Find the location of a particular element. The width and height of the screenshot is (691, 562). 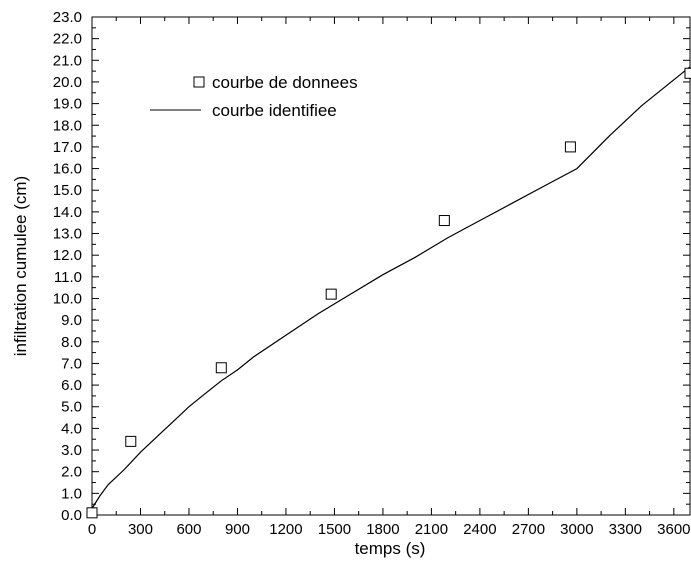

y-tick-label: 13.0 is located at coordinates (67, 234).